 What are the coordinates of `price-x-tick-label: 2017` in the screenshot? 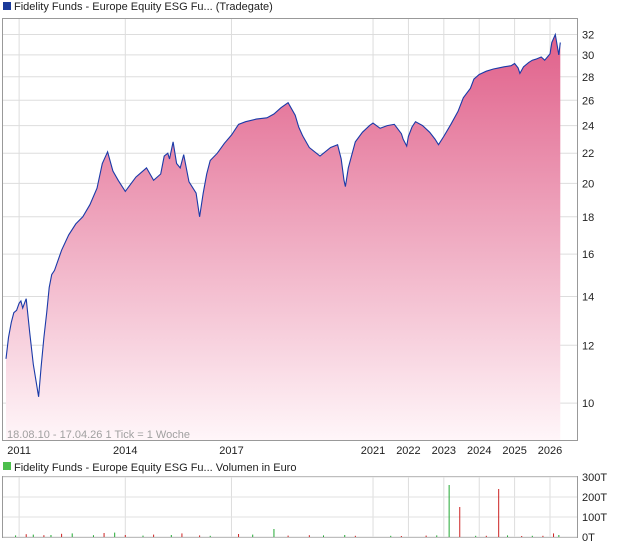 It's located at (231, 451).